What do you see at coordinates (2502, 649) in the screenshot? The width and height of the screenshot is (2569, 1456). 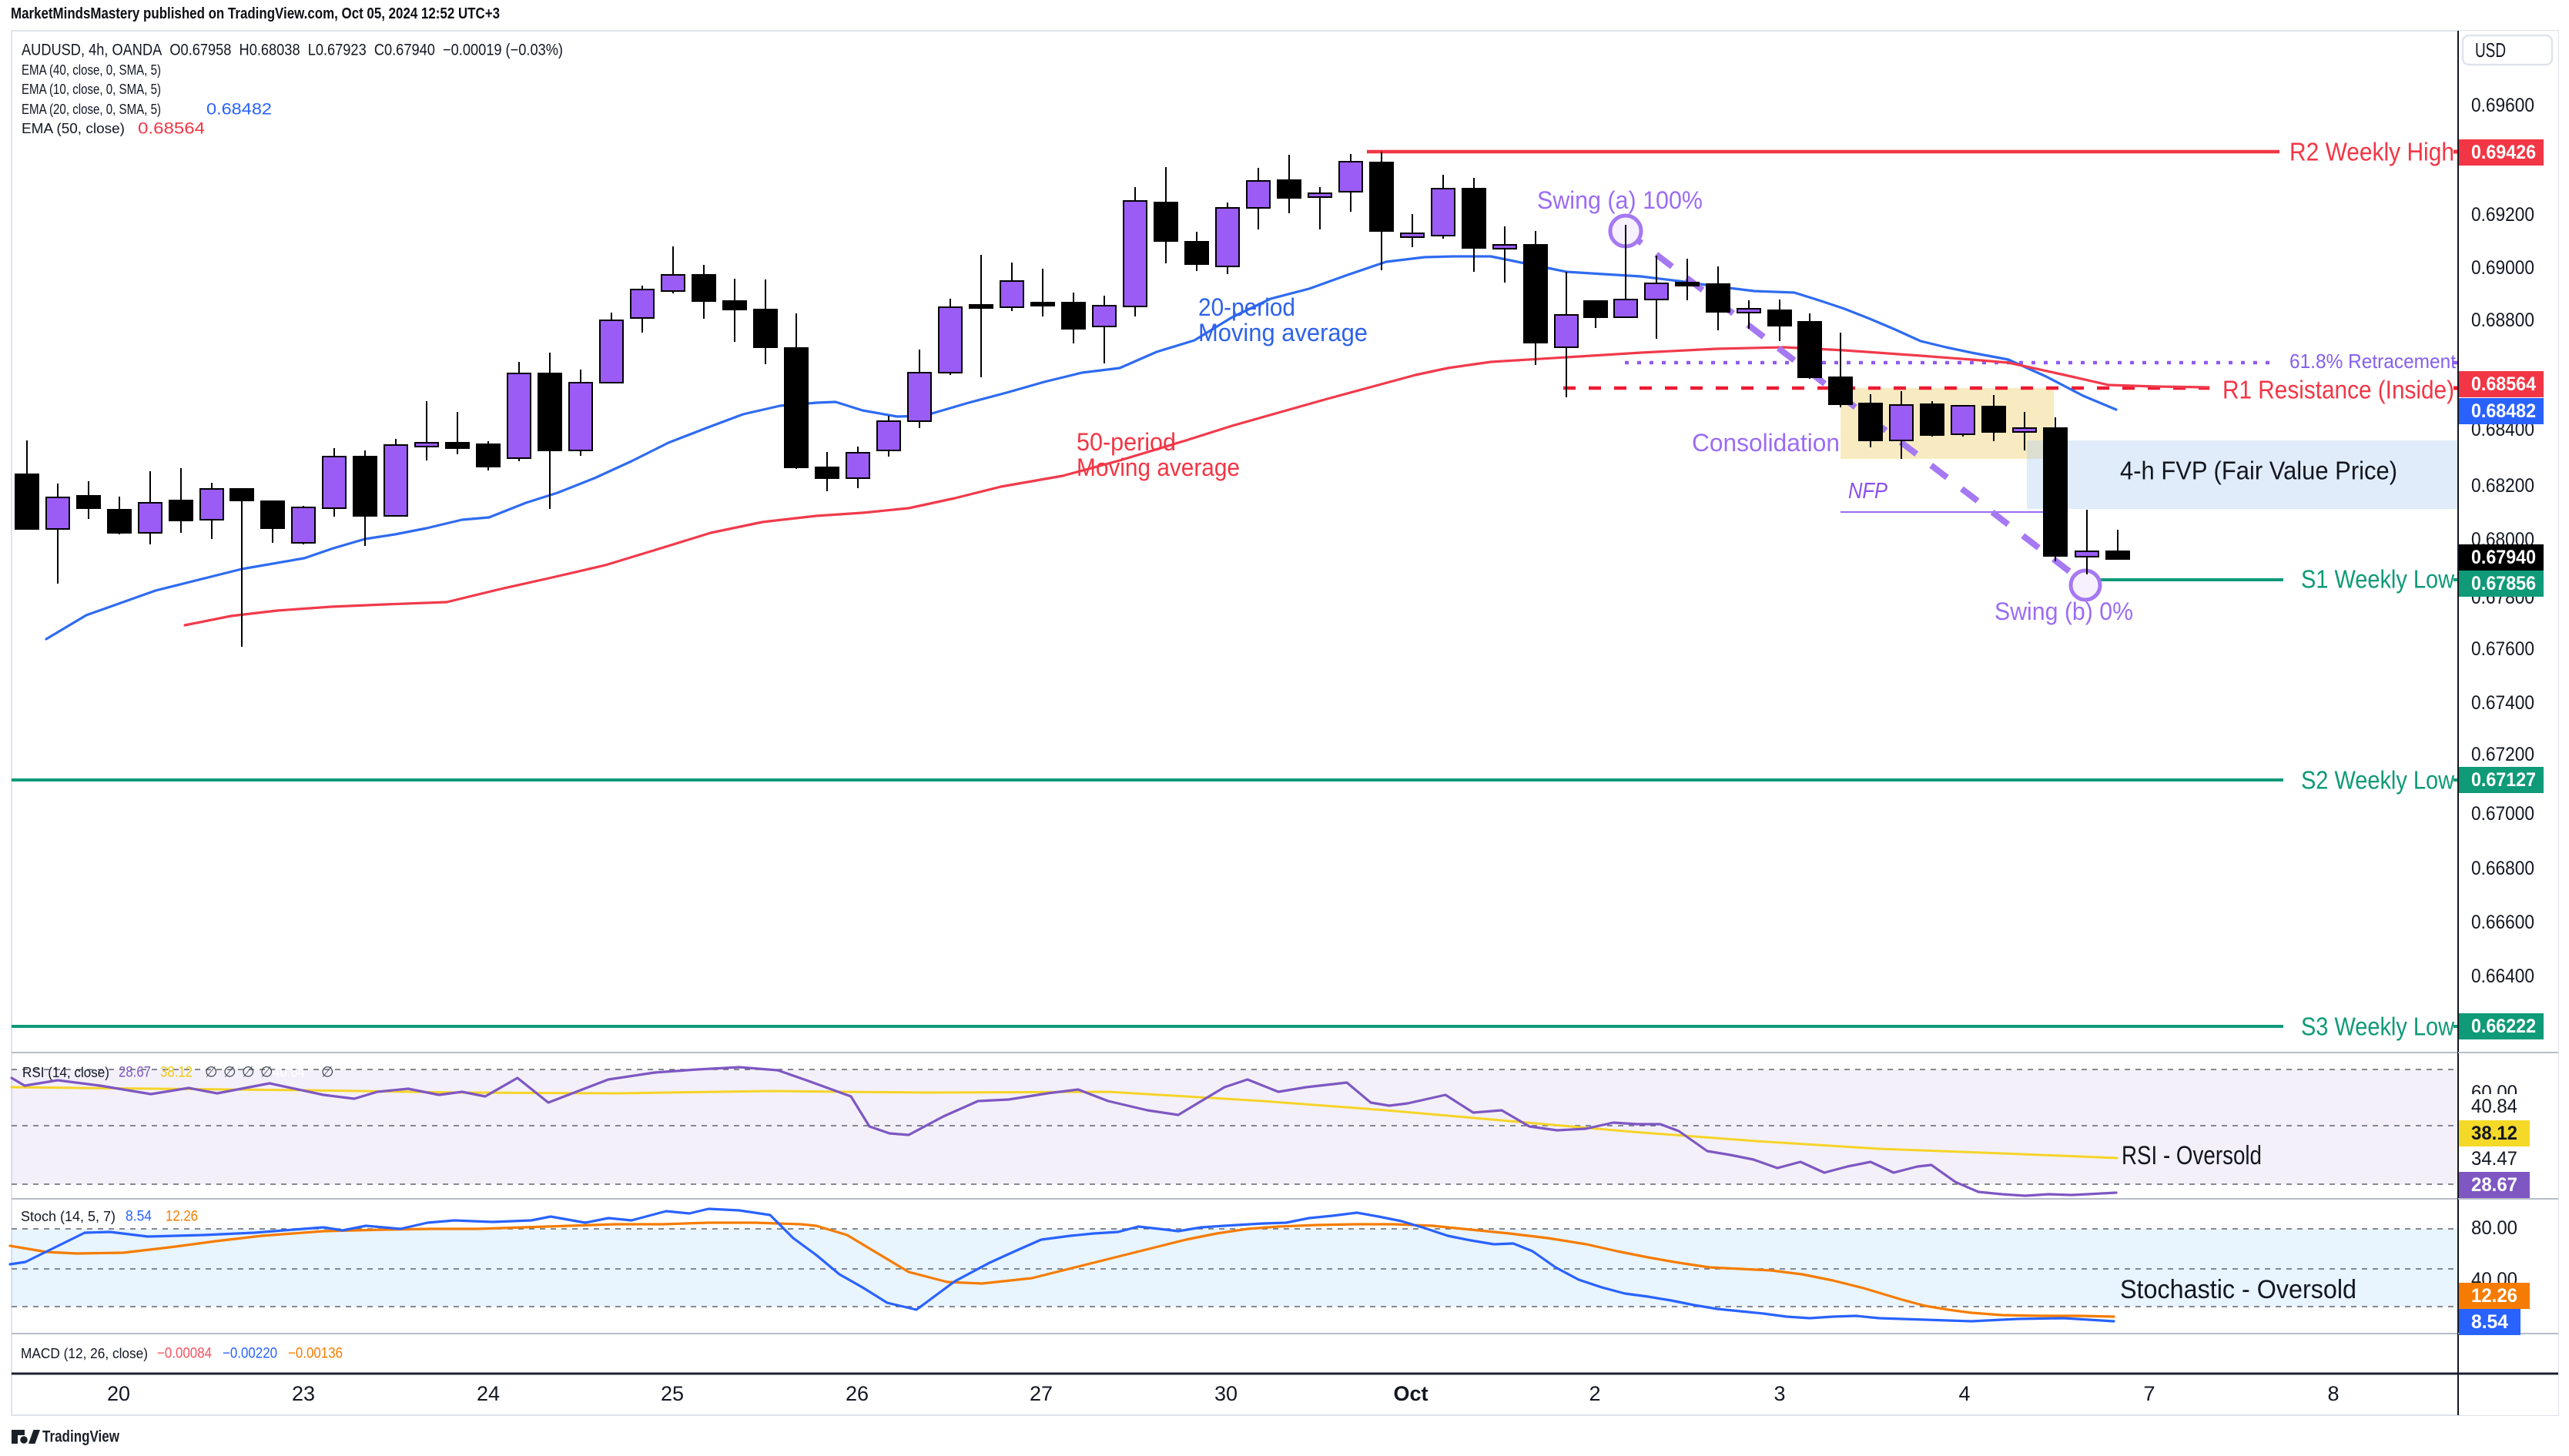 I see `svg-text: 0.67600` at bounding box center [2502, 649].